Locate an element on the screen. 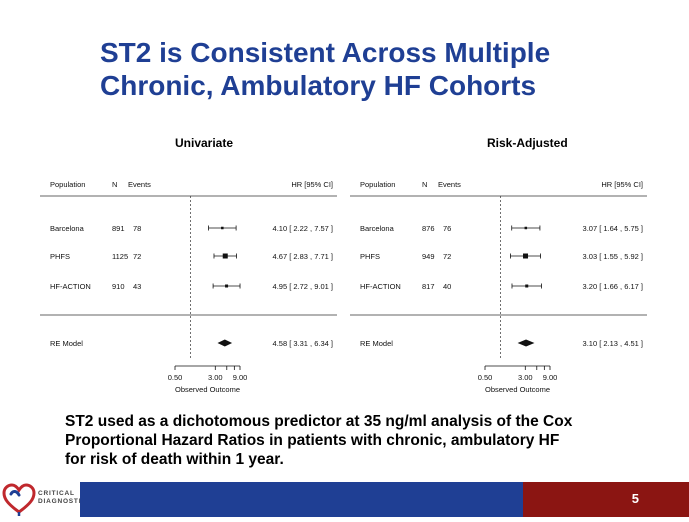 This screenshot has width=689, height=522. study-events: 76 is located at coordinates (447, 228).